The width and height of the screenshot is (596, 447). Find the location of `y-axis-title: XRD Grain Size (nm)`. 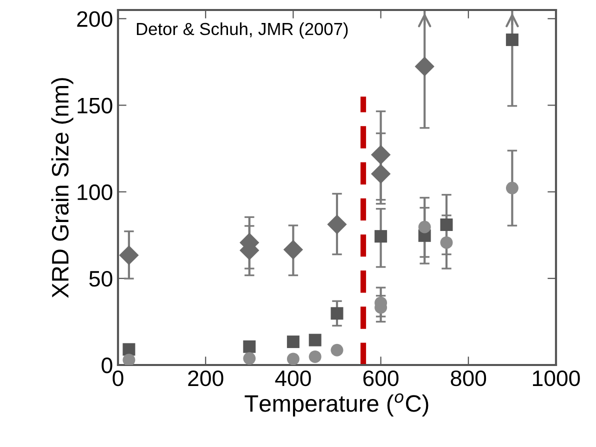

y-axis-title: XRD Grain Size (nm) is located at coordinates (62, 188).